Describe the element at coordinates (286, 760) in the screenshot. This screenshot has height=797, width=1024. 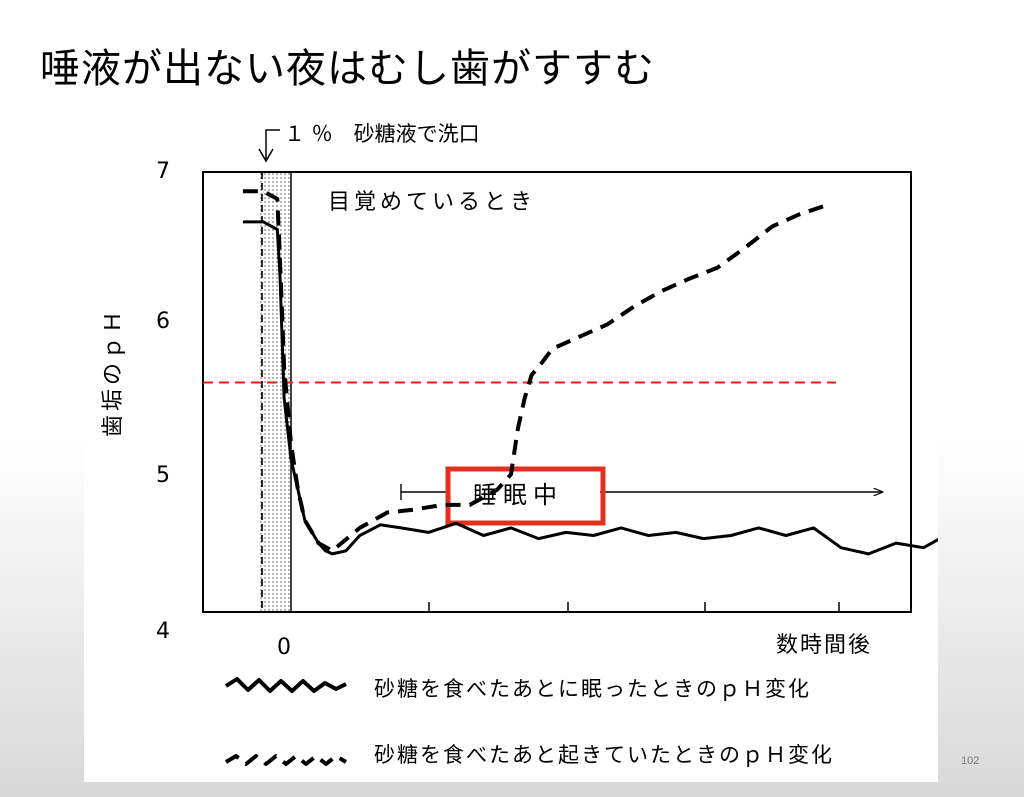
I see `legend-awake-swatch` at that location.